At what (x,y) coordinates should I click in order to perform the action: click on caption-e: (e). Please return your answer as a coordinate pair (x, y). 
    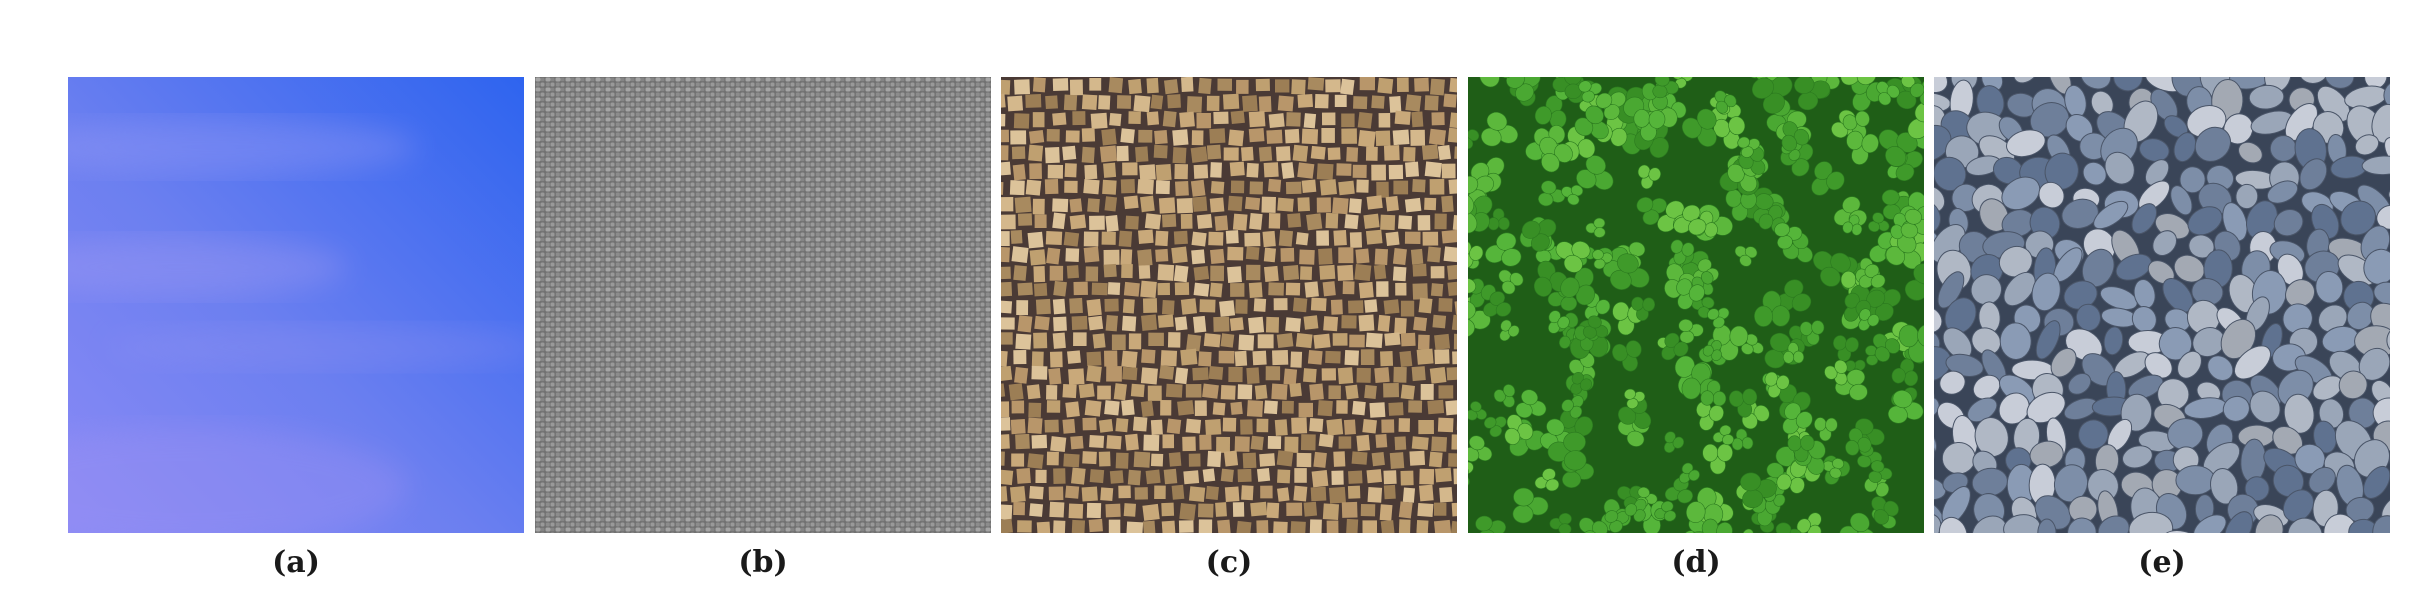
    Looking at the image, I should click on (2162, 563).